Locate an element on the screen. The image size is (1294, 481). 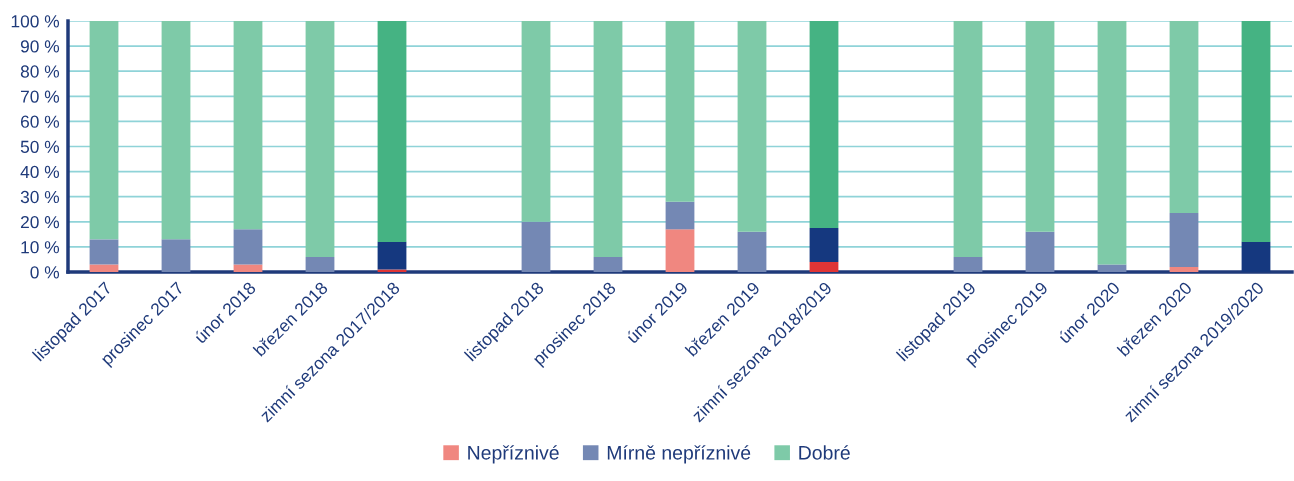
y-tick-label: 90 % is located at coordinates (40, 46).